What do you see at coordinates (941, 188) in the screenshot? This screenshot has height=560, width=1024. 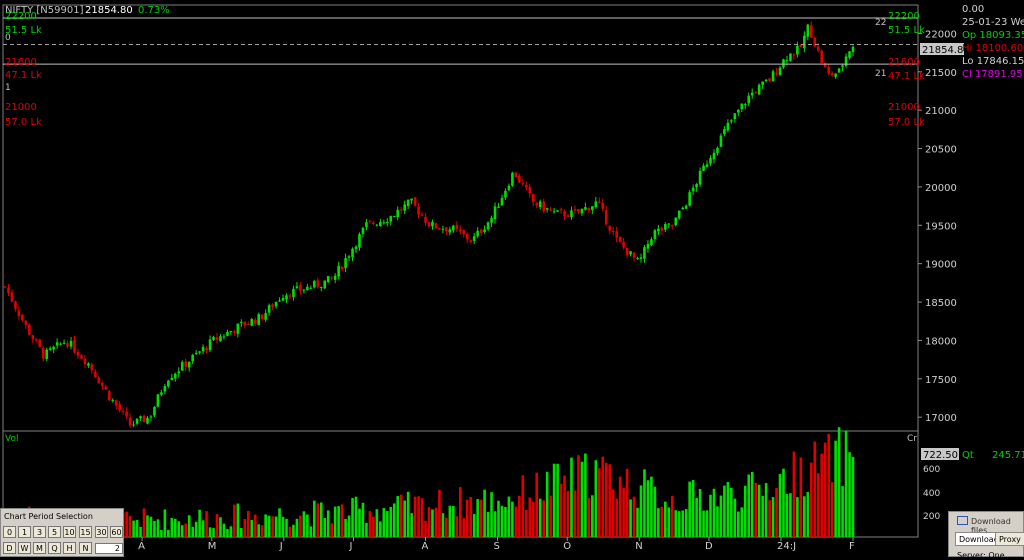 I see `y-tick-label: 20000` at bounding box center [941, 188].